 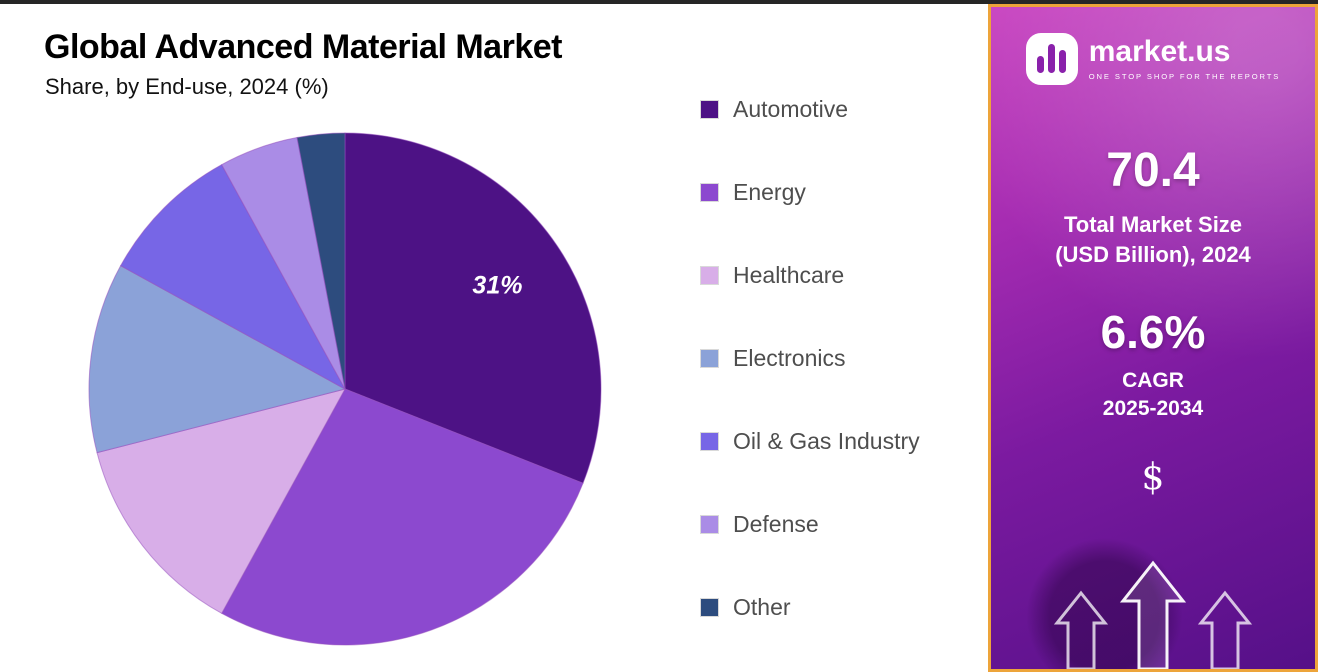 I want to click on legend-item-other: Other, so click(x=810, y=607).